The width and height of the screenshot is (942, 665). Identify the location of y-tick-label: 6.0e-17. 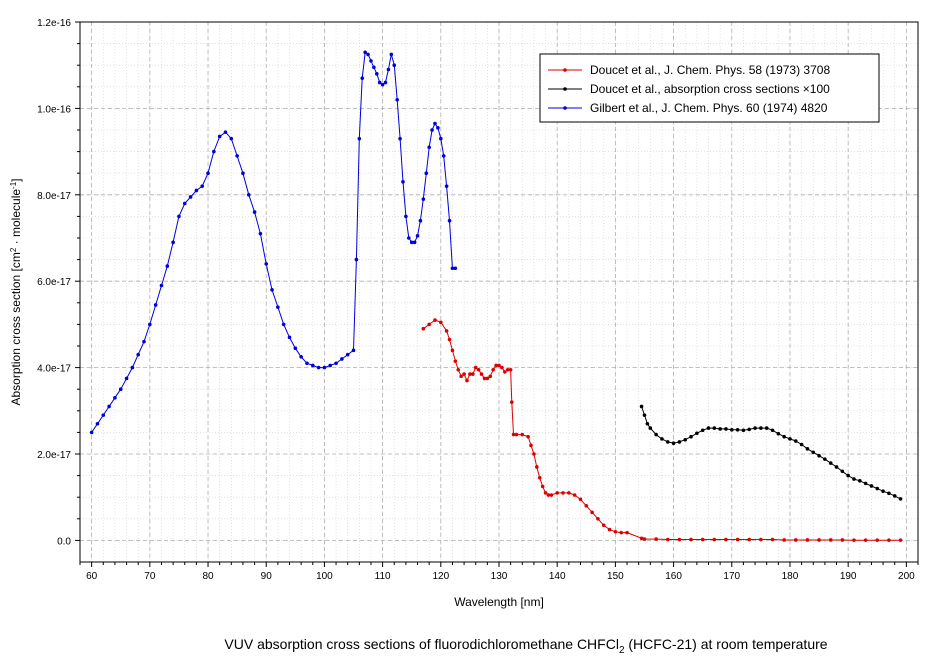
(54, 282).